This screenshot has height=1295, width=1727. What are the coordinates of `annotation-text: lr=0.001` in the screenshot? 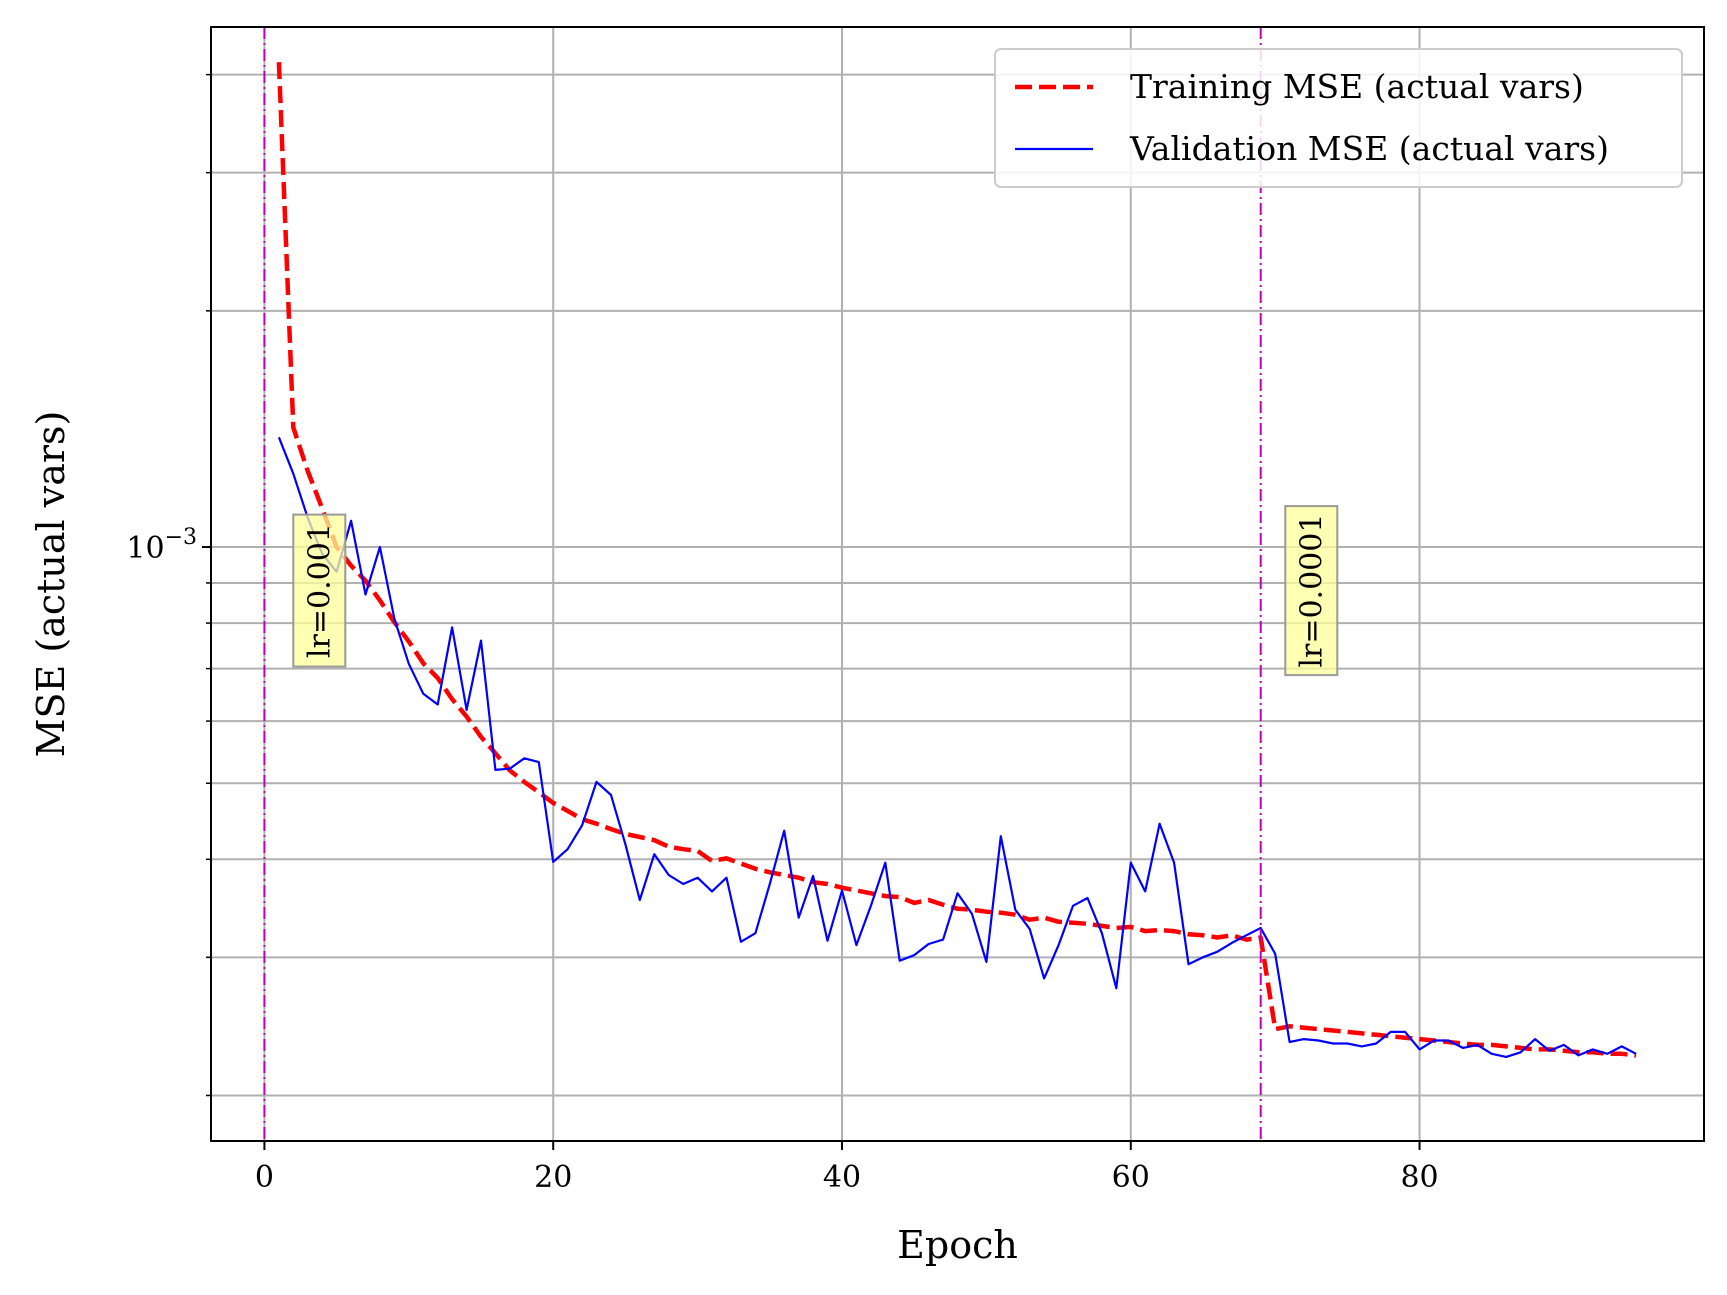 It's located at (319, 590).